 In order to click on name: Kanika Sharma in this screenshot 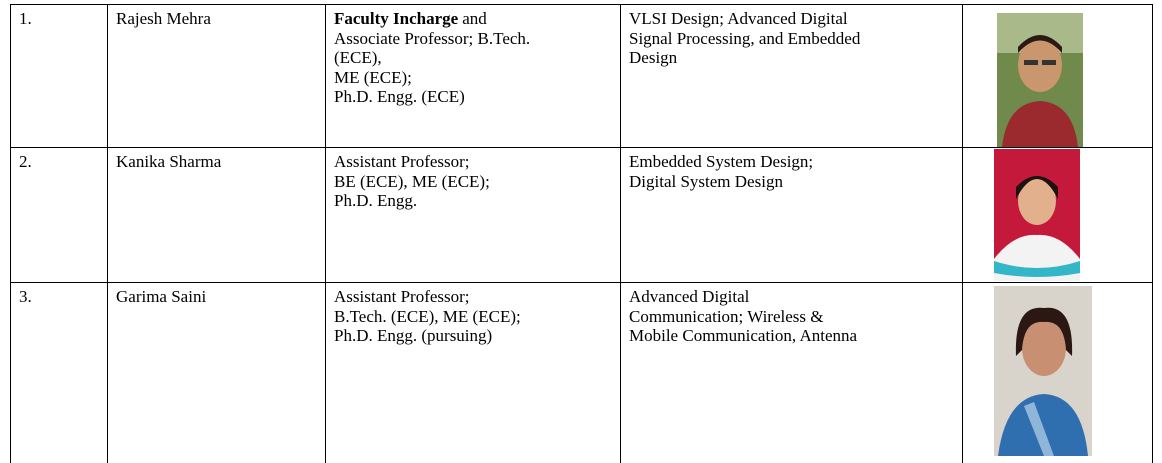, I will do `click(216, 215)`.